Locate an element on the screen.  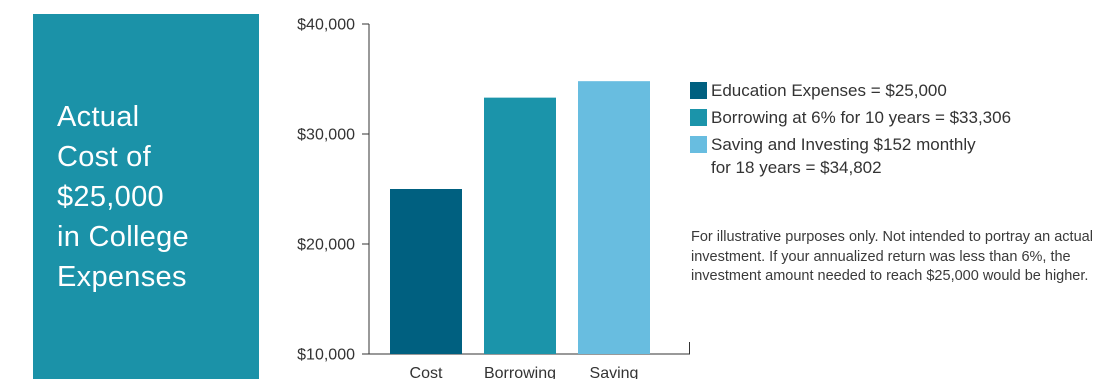
title-line-3: $25,000 is located at coordinates (110, 196).